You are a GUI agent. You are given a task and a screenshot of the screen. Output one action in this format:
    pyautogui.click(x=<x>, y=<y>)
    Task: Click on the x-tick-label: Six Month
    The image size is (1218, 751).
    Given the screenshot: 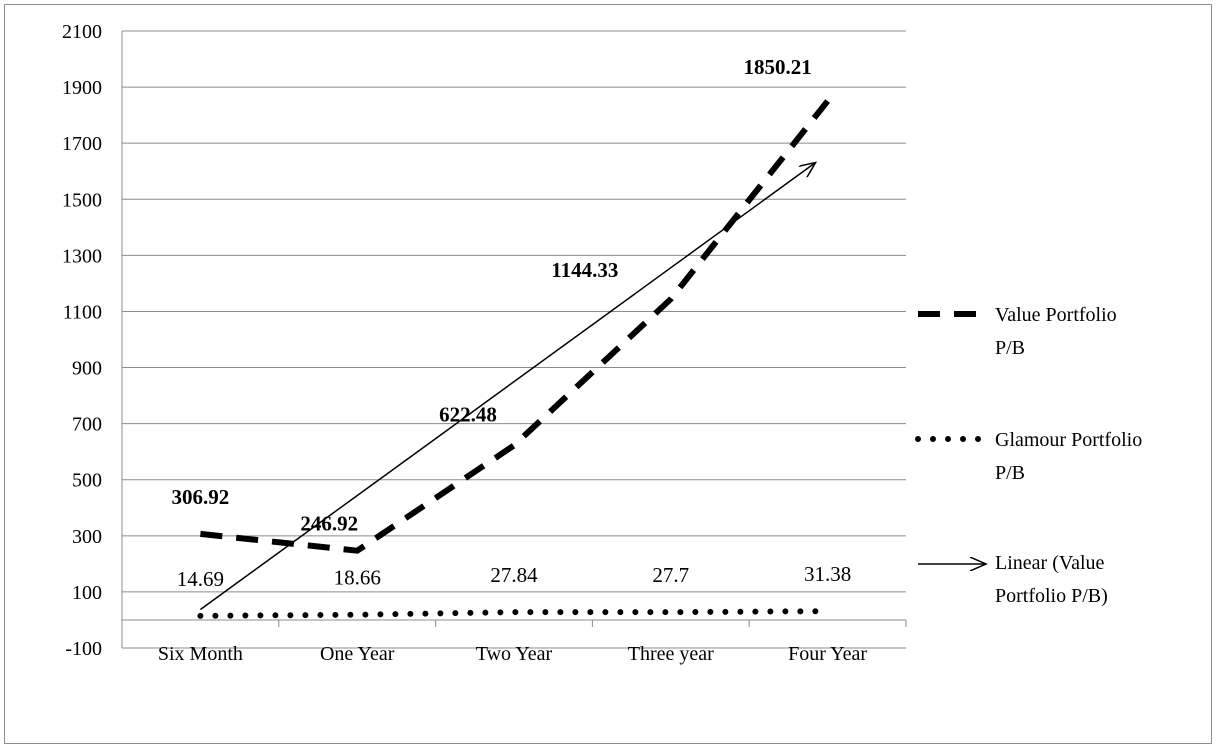 What is the action you would take?
    pyautogui.click(x=200, y=654)
    